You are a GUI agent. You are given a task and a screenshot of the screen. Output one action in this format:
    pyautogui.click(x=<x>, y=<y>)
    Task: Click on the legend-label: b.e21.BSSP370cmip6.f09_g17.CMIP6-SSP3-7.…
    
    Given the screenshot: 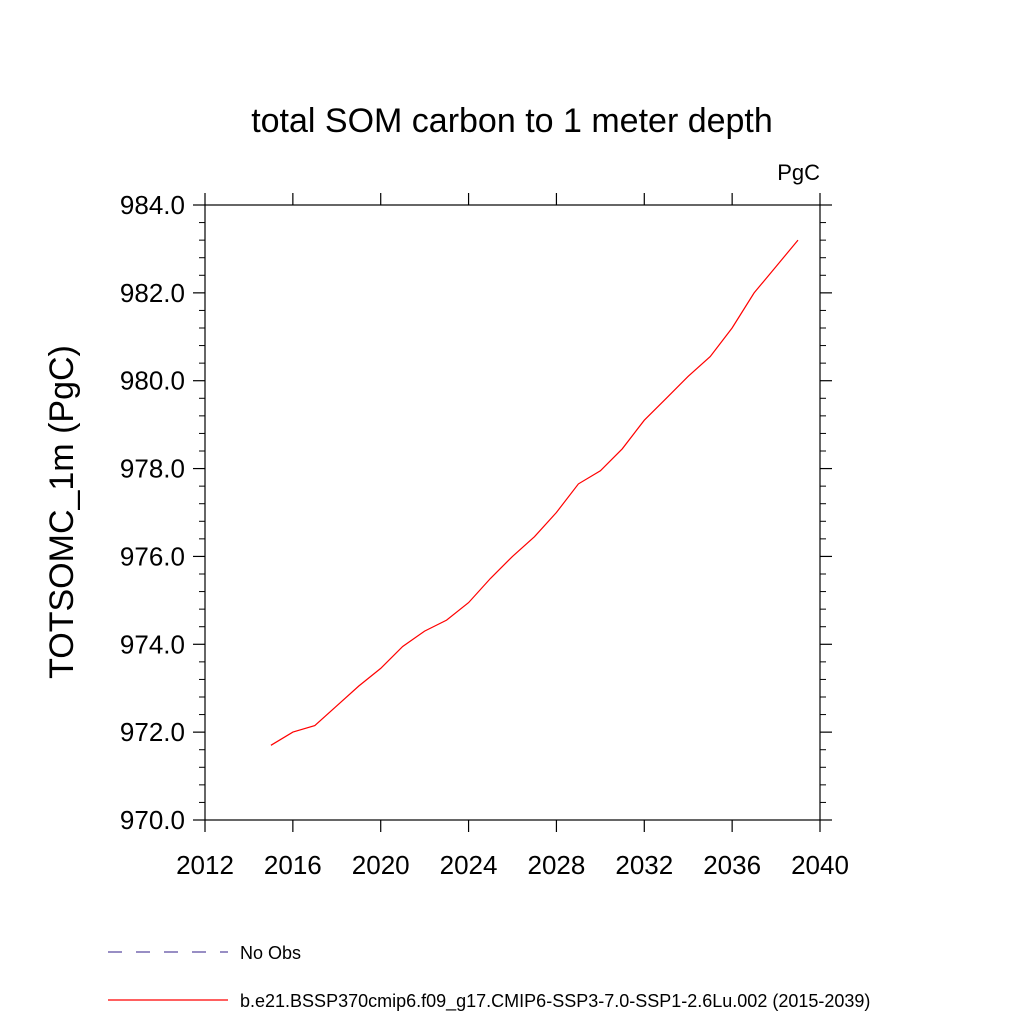 What is the action you would take?
    pyautogui.click(x=555, y=1001)
    